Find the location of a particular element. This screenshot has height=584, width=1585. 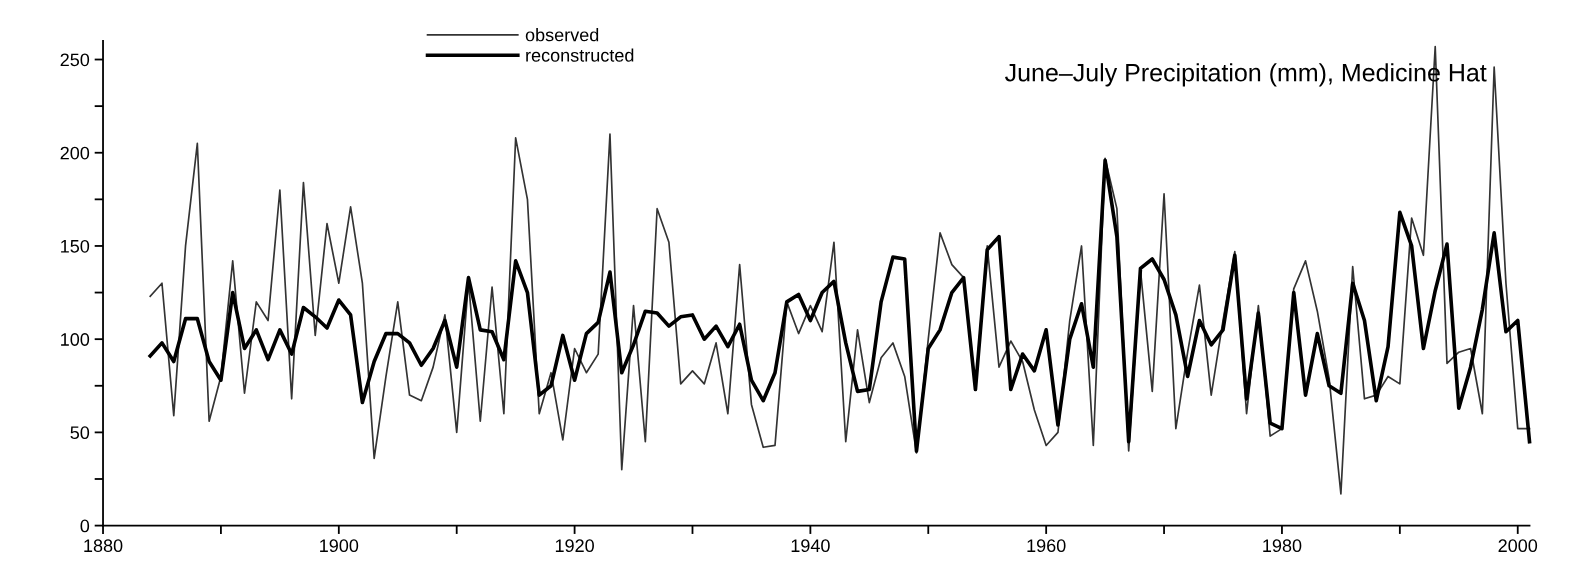

y-tick-label: 250 is located at coordinates (75, 60).